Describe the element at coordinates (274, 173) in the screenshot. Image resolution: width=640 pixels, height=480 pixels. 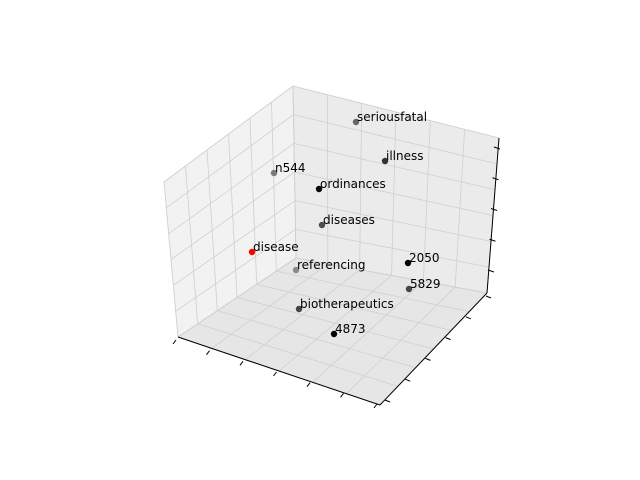
I see `point-n544` at that location.